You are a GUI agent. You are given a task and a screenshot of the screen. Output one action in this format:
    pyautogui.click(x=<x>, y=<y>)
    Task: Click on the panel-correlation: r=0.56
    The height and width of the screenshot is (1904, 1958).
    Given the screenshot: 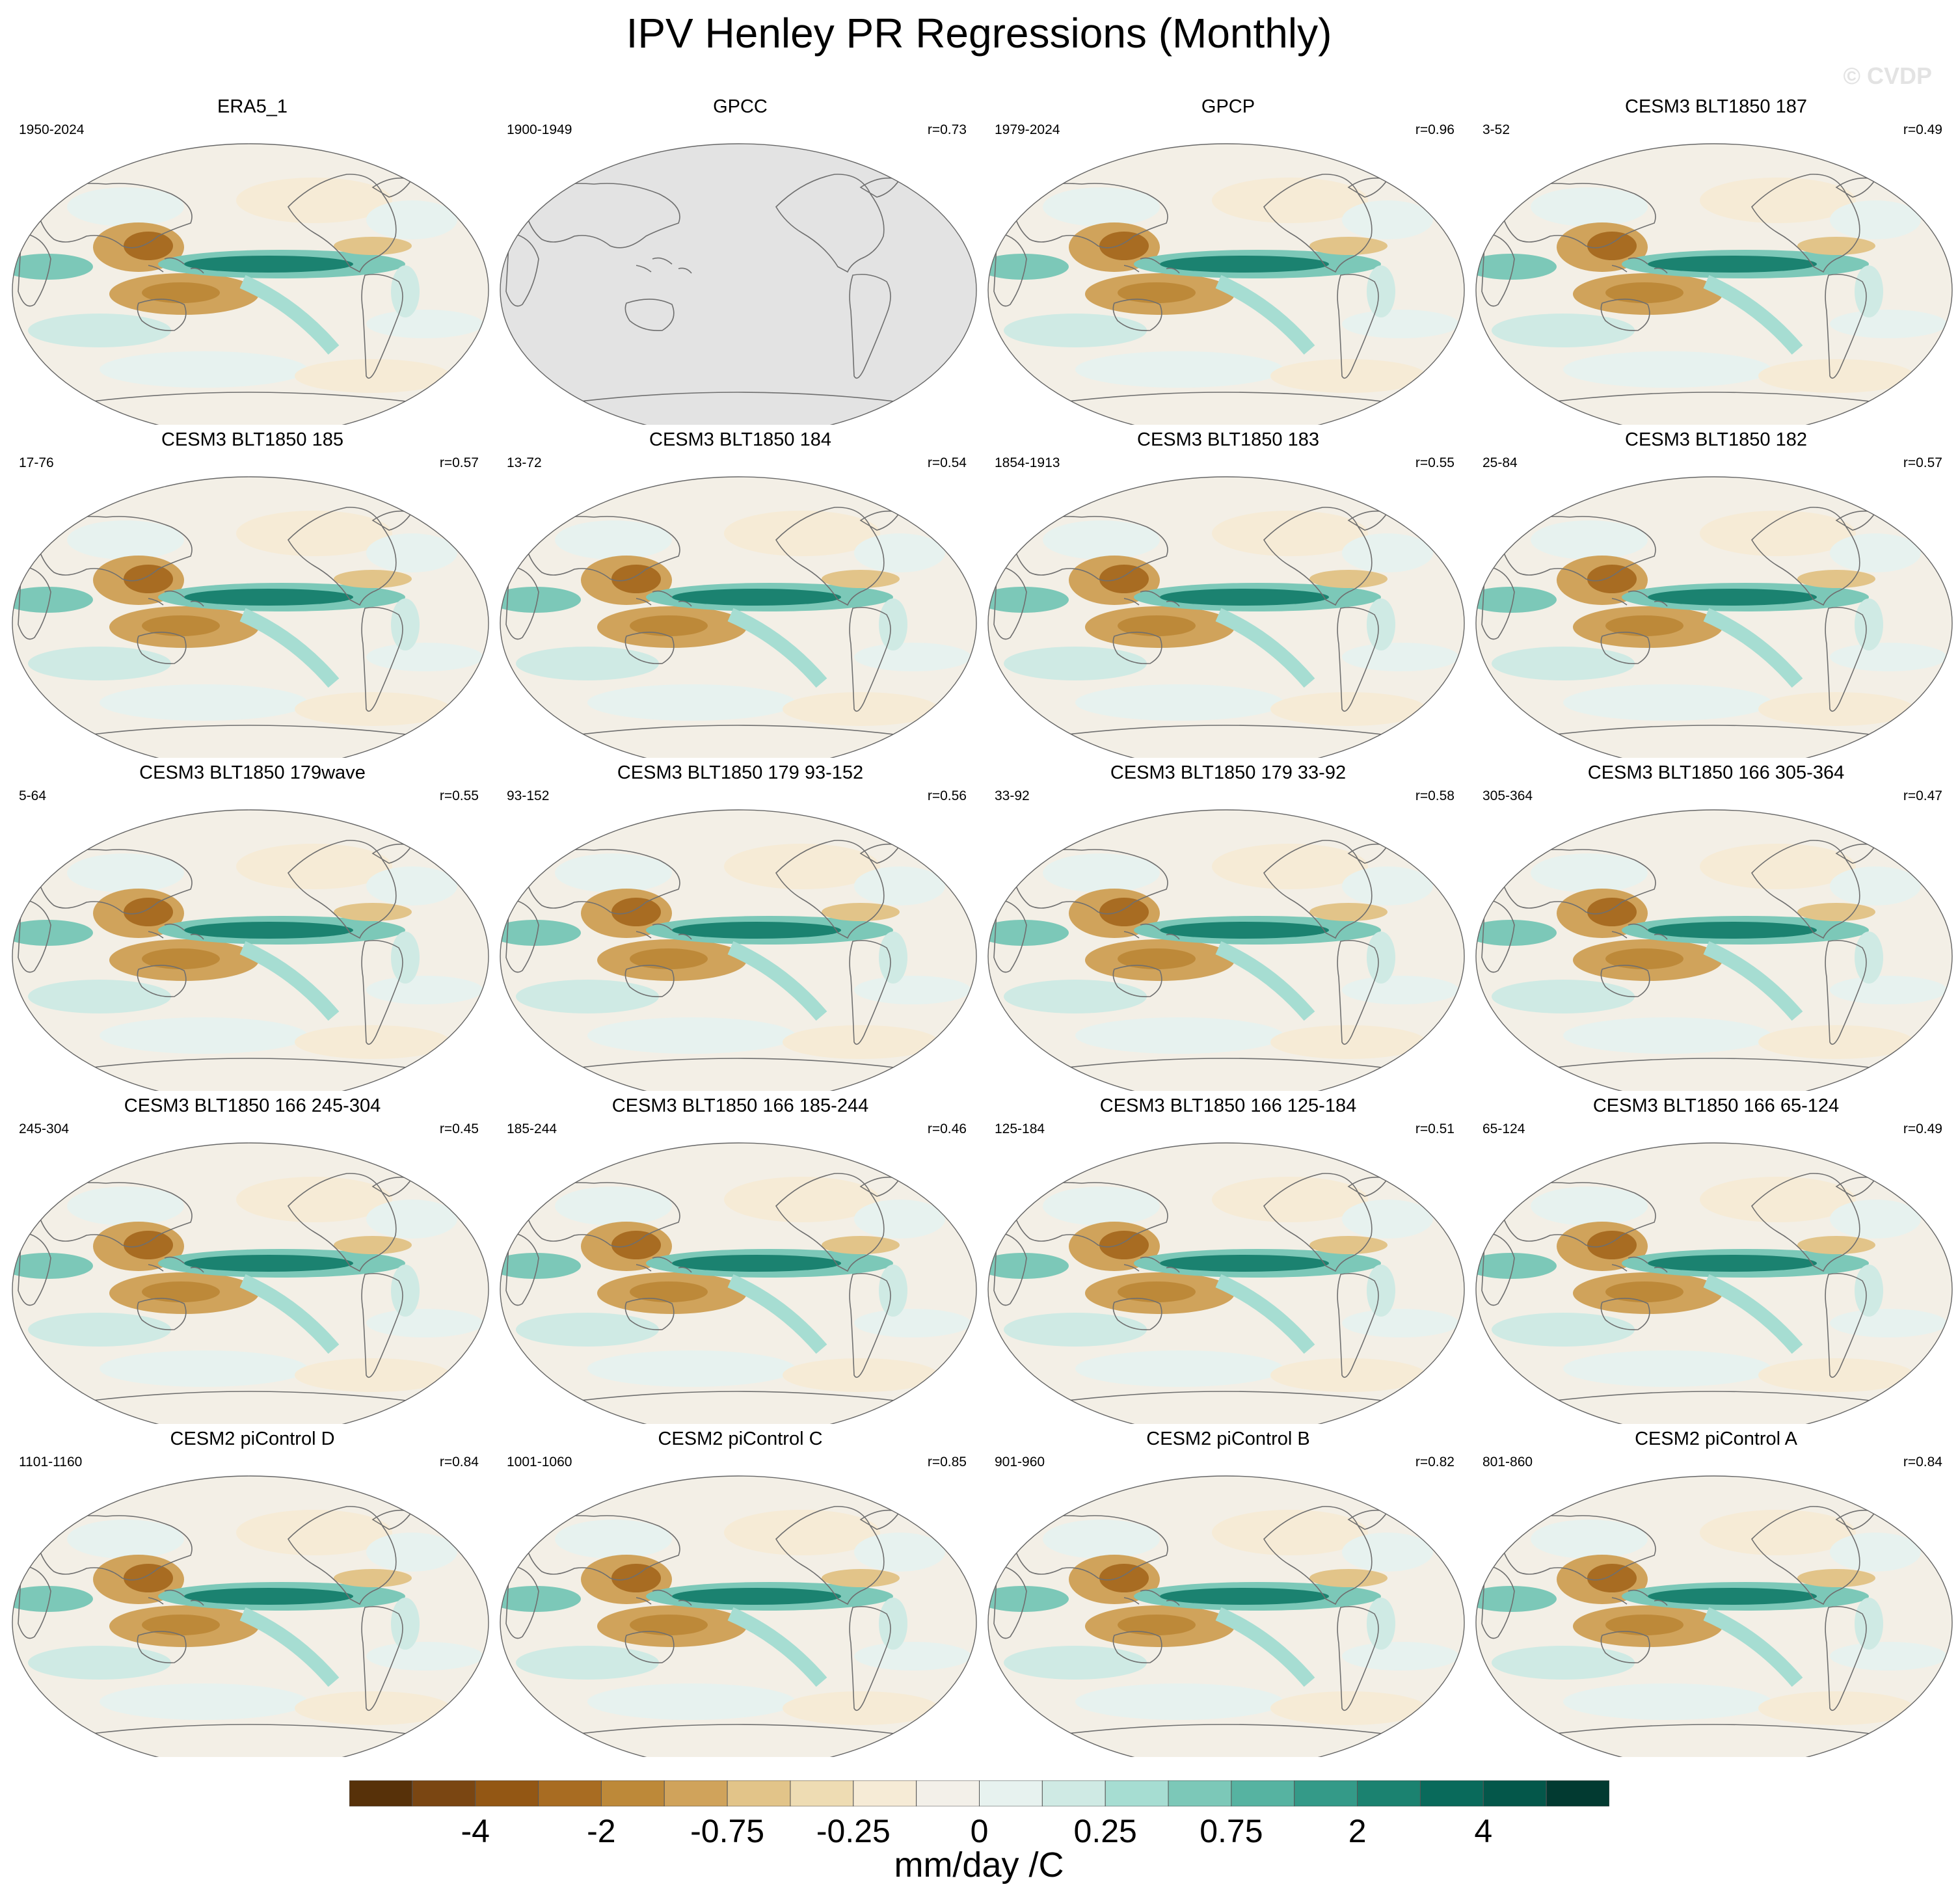 What is the action you would take?
    pyautogui.click(x=947, y=796)
    